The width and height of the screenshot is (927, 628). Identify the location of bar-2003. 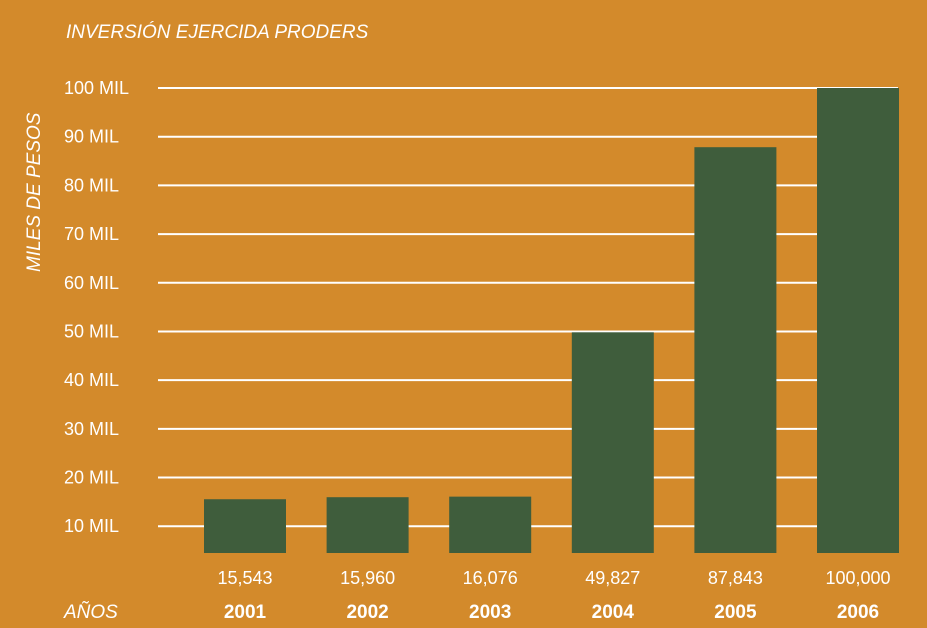
(490, 524).